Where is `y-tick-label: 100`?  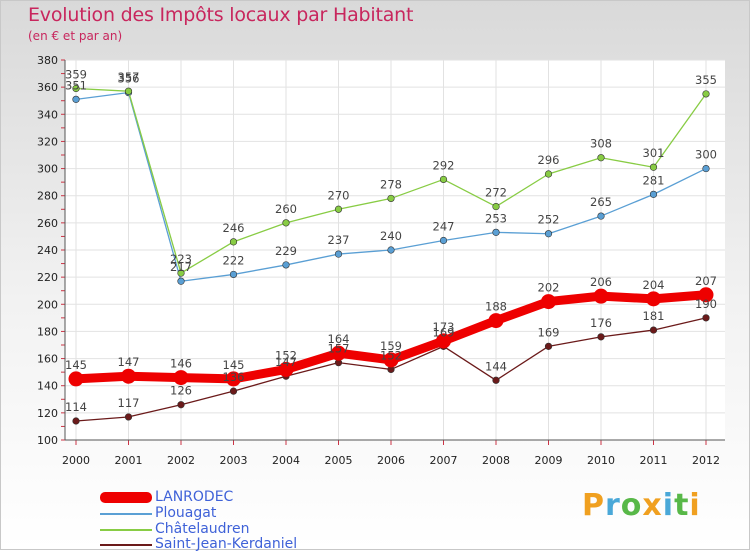 y-tick-label: 100 is located at coordinates (47, 440).